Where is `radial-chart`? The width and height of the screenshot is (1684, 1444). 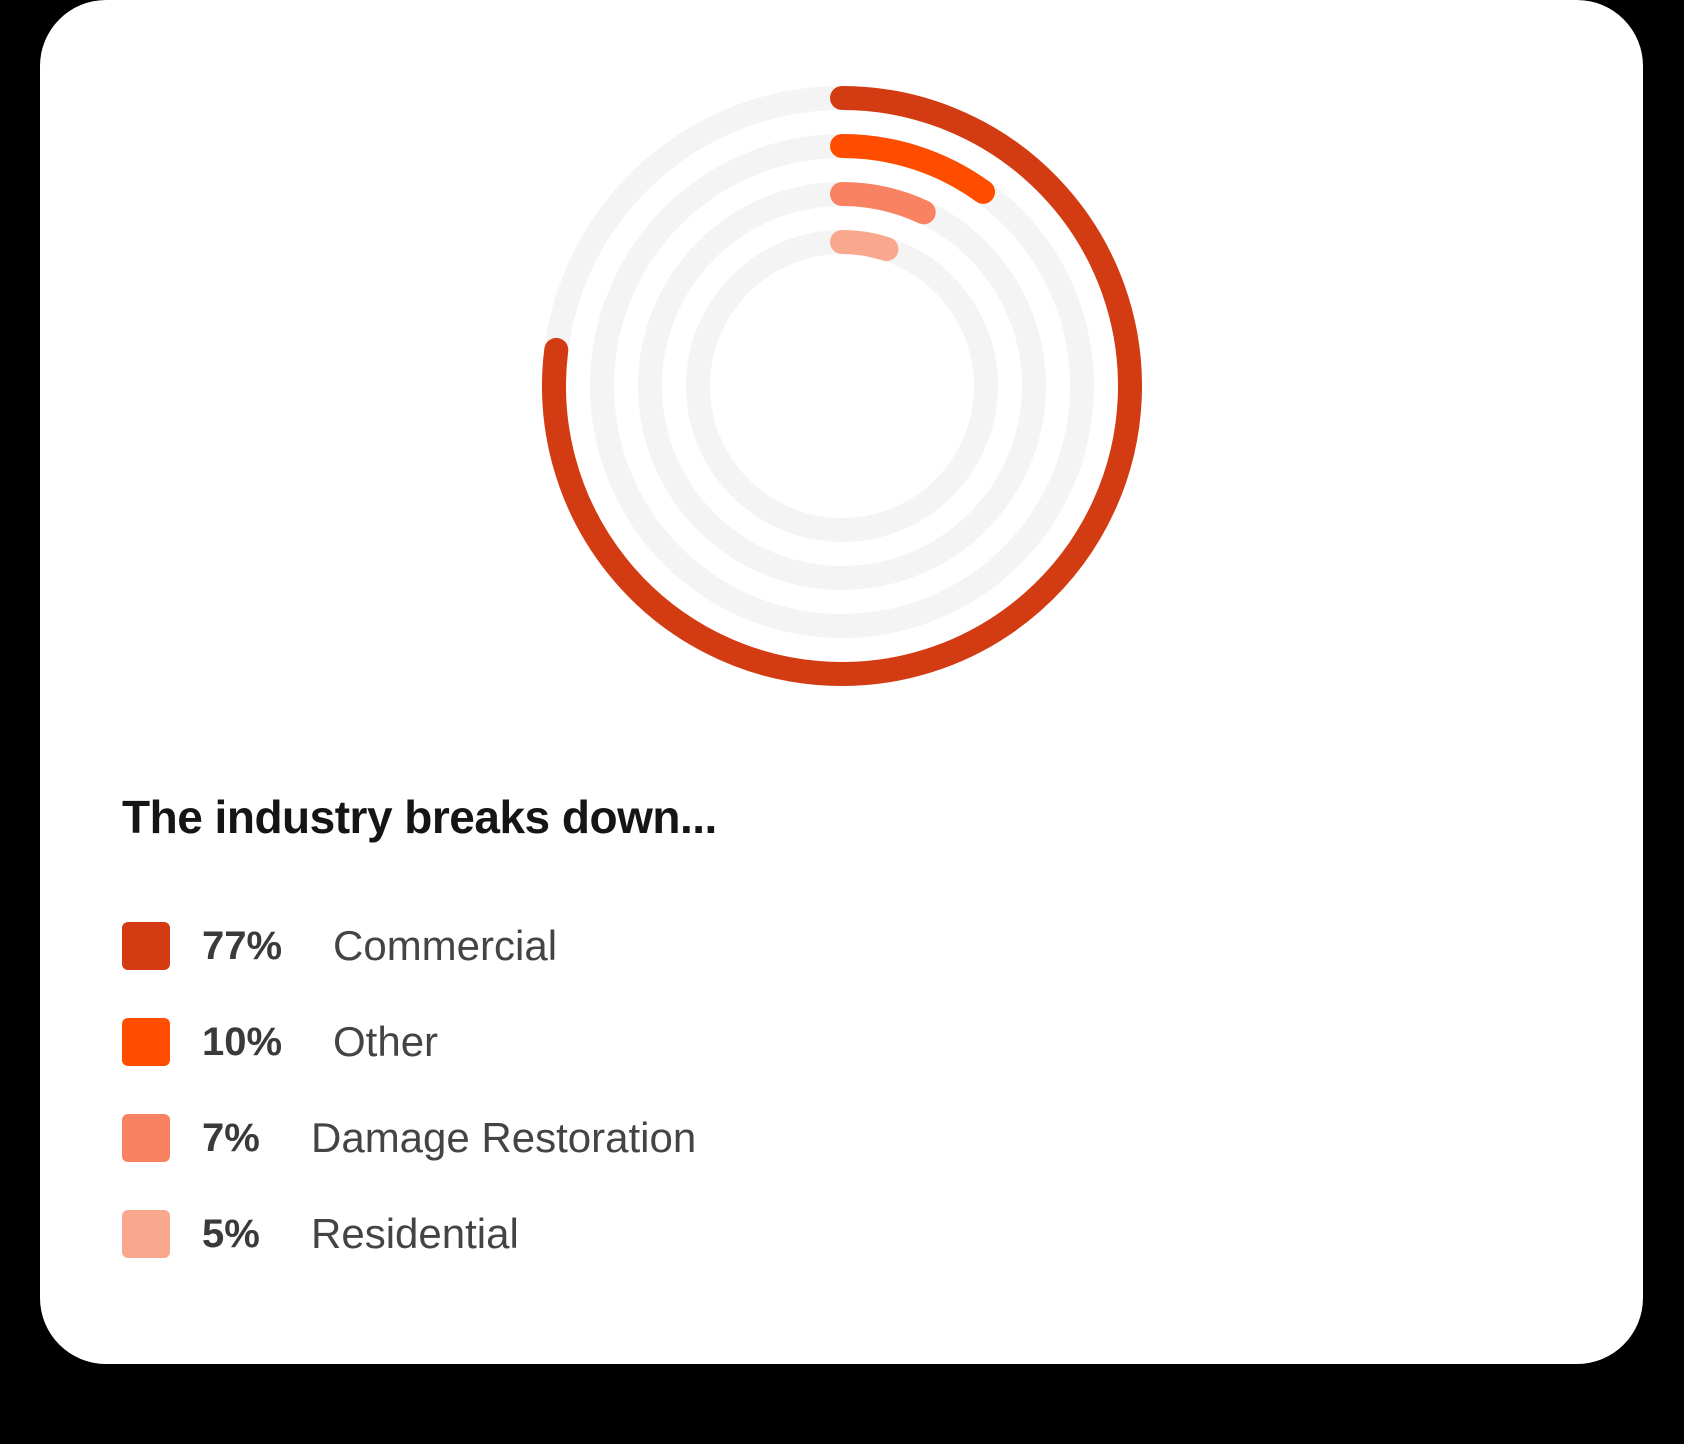 radial-chart is located at coordinates (842, 386).